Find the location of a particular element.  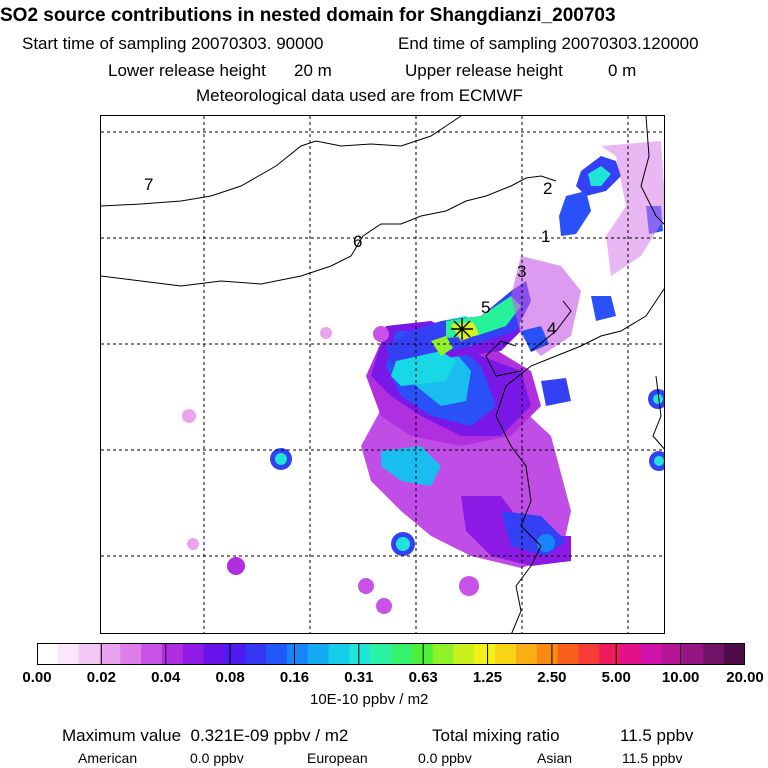

end-time: End time of sampling 20070303.120000 is located at coordinates (548, 43).